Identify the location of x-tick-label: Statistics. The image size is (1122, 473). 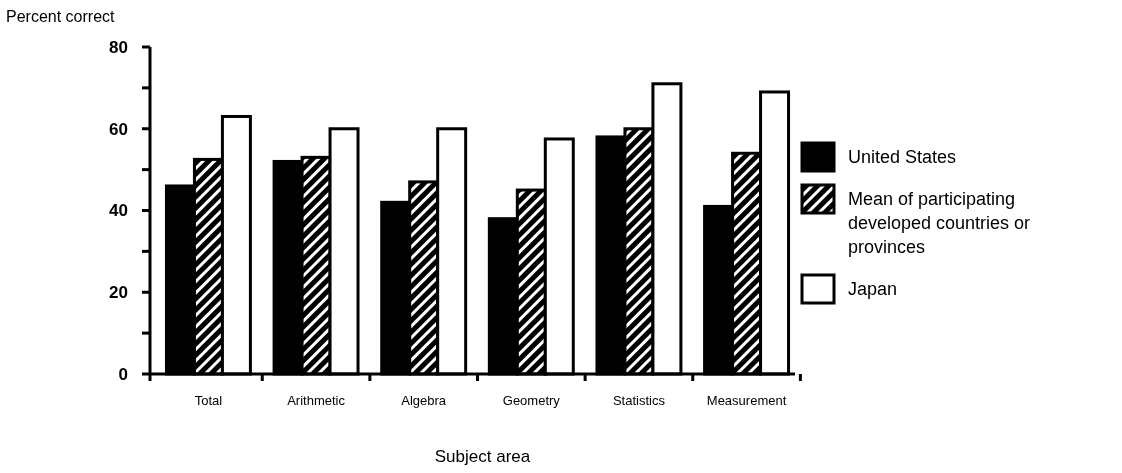
(639, 400).